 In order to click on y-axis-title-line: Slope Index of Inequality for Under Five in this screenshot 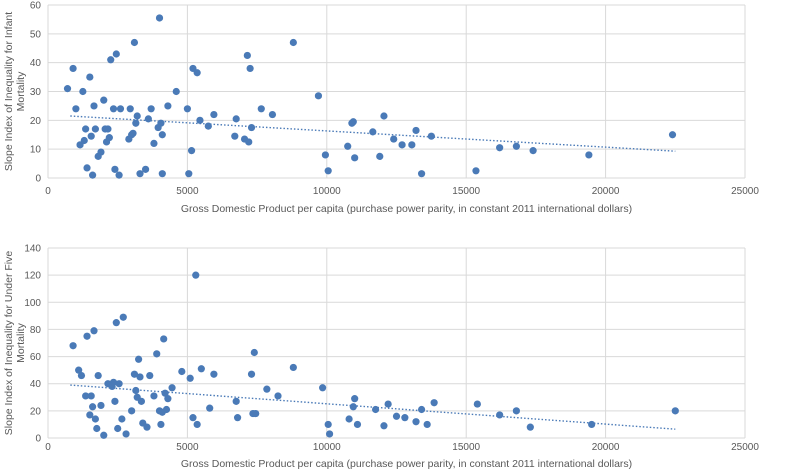, I will do `click(9, 343)`.